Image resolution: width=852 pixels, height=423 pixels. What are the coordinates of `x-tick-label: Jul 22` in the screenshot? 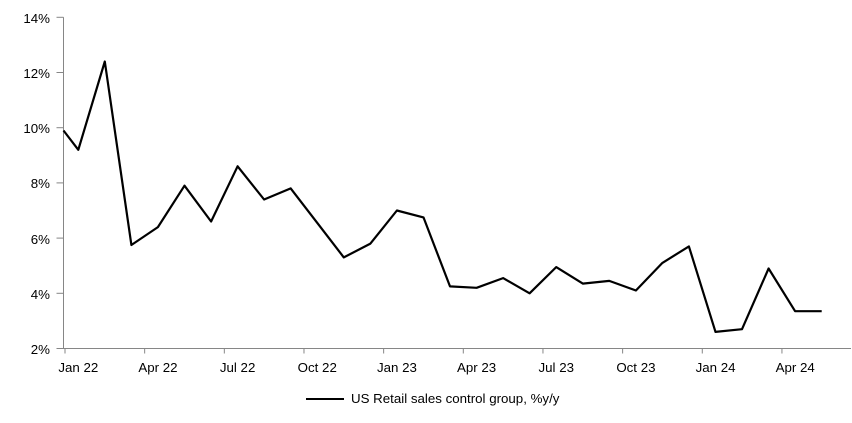 It's located at (237, 367).